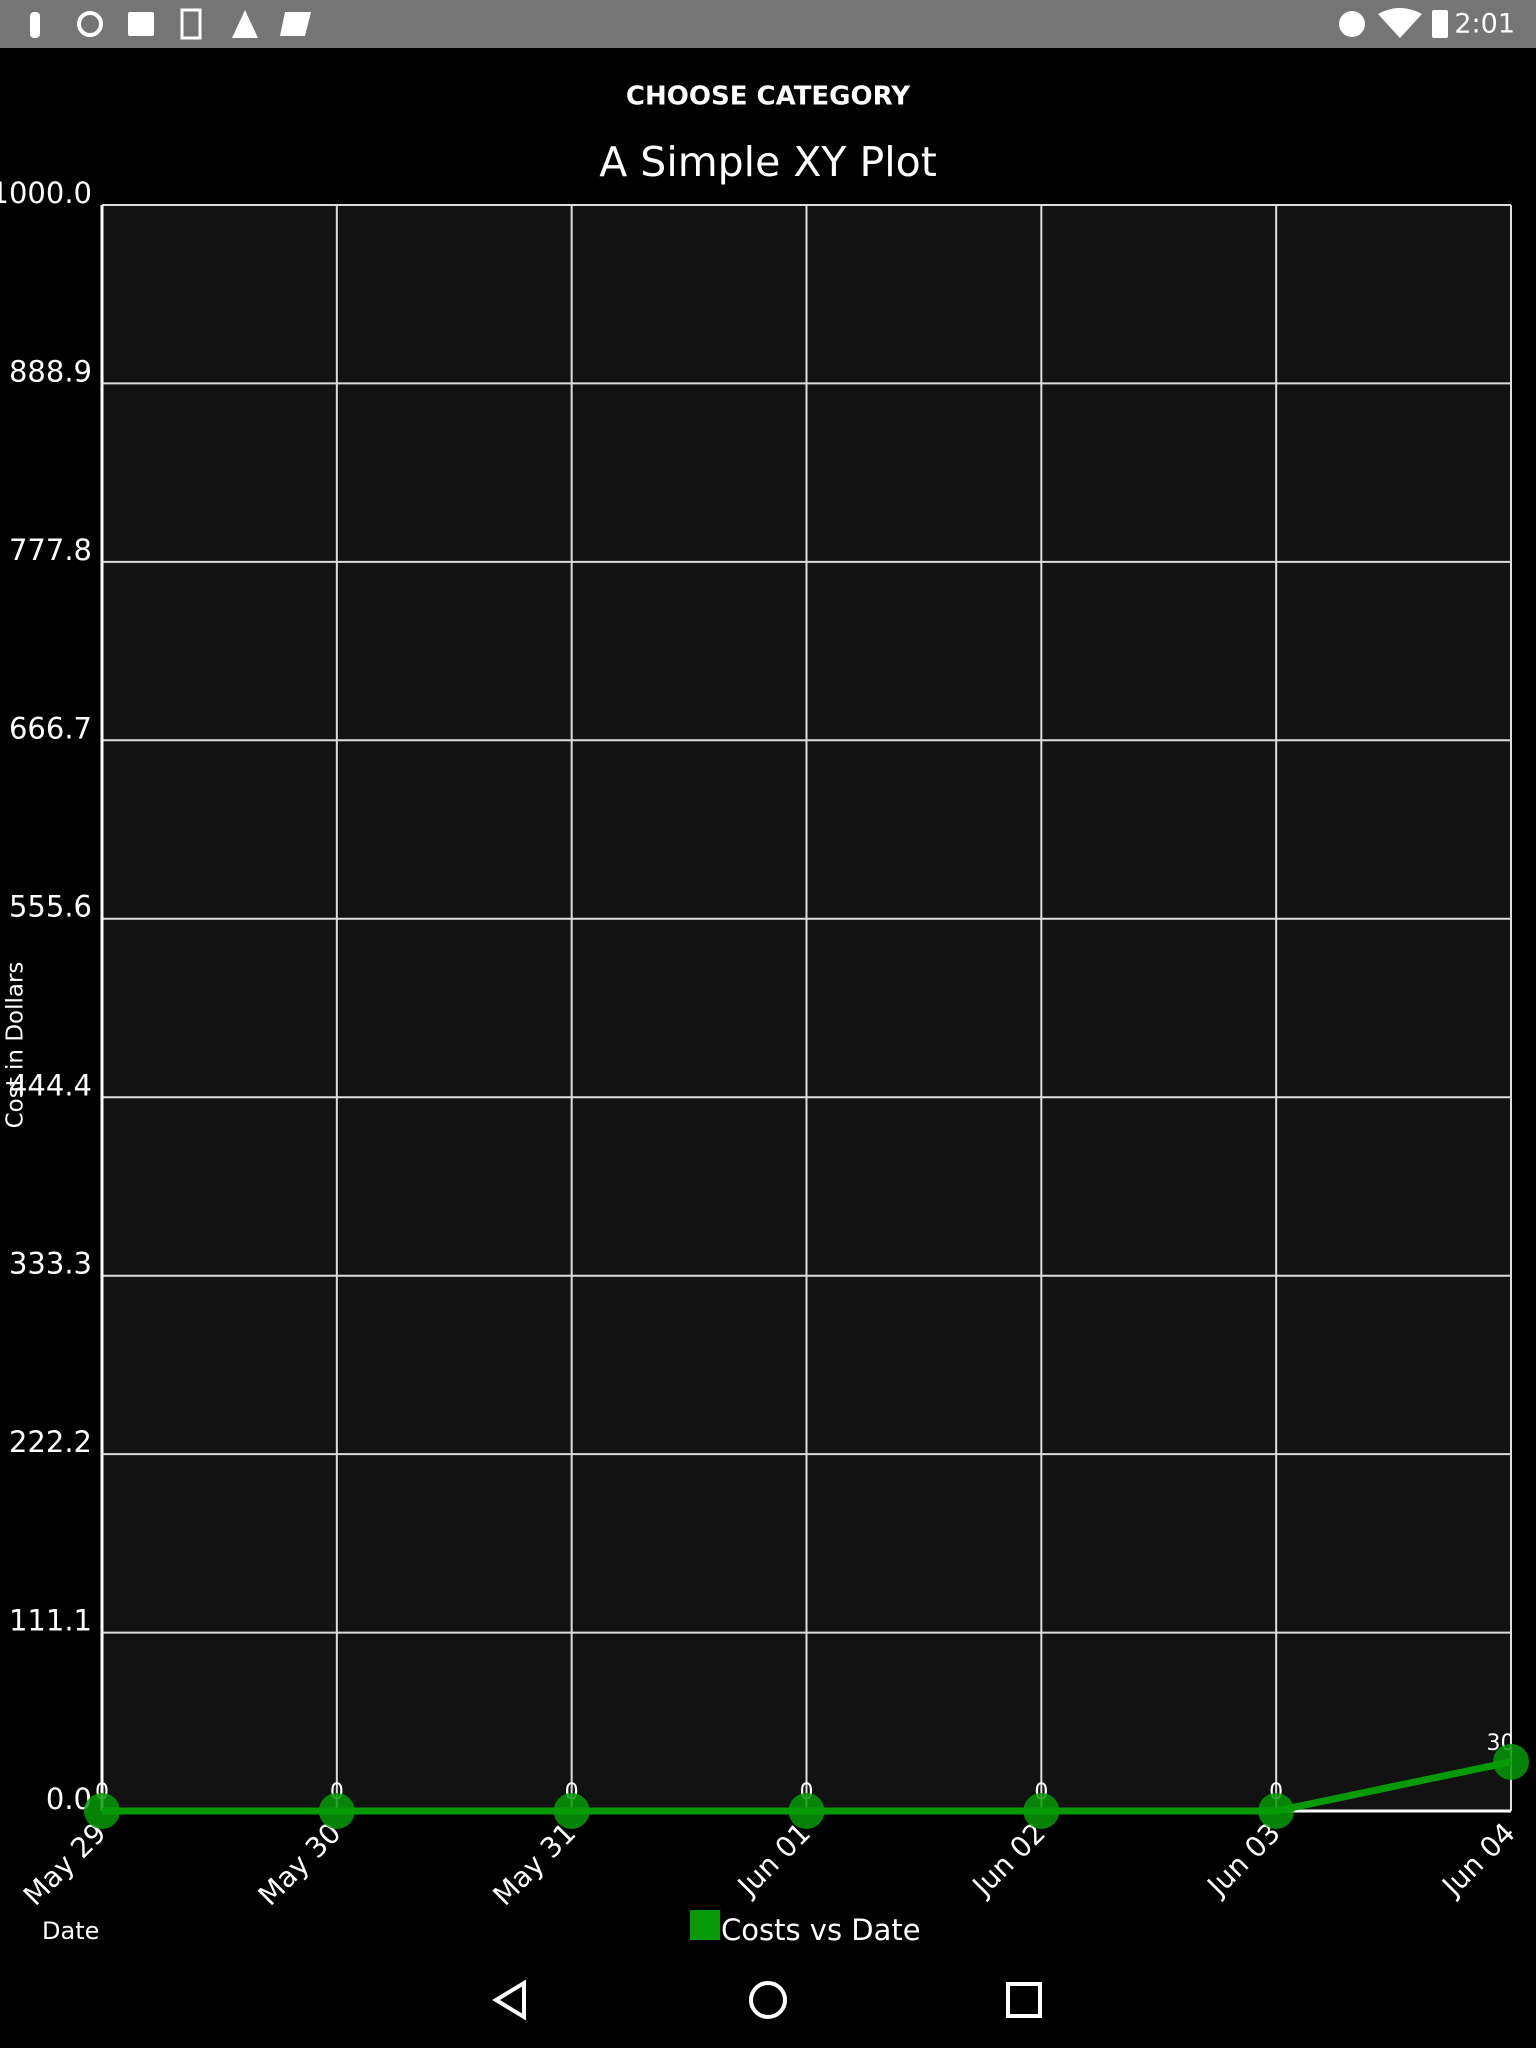 The width and height of the screenshot is (1536, 2048). What do you see at coordinates (50, 1085) in the screenshot?
I see `y-tick-label: 444.4` at bounding box center [50, 1085].